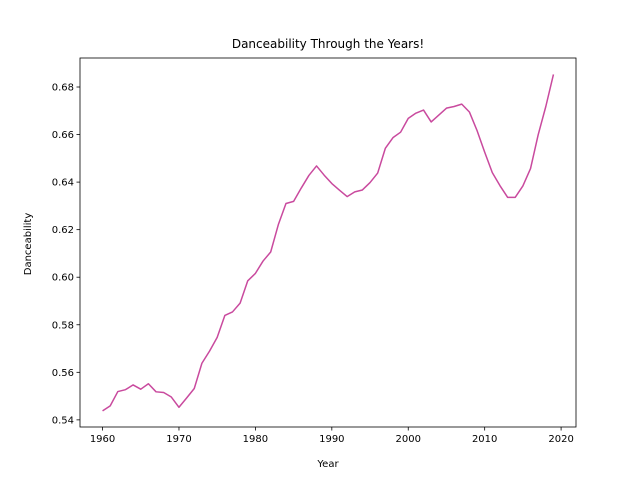 This screenshot has height=480, width=640. What do you see at coordinates (63, 373) in the screenshot?
I see `y-tick-label: 0.56` at bounding box center [63, 373].